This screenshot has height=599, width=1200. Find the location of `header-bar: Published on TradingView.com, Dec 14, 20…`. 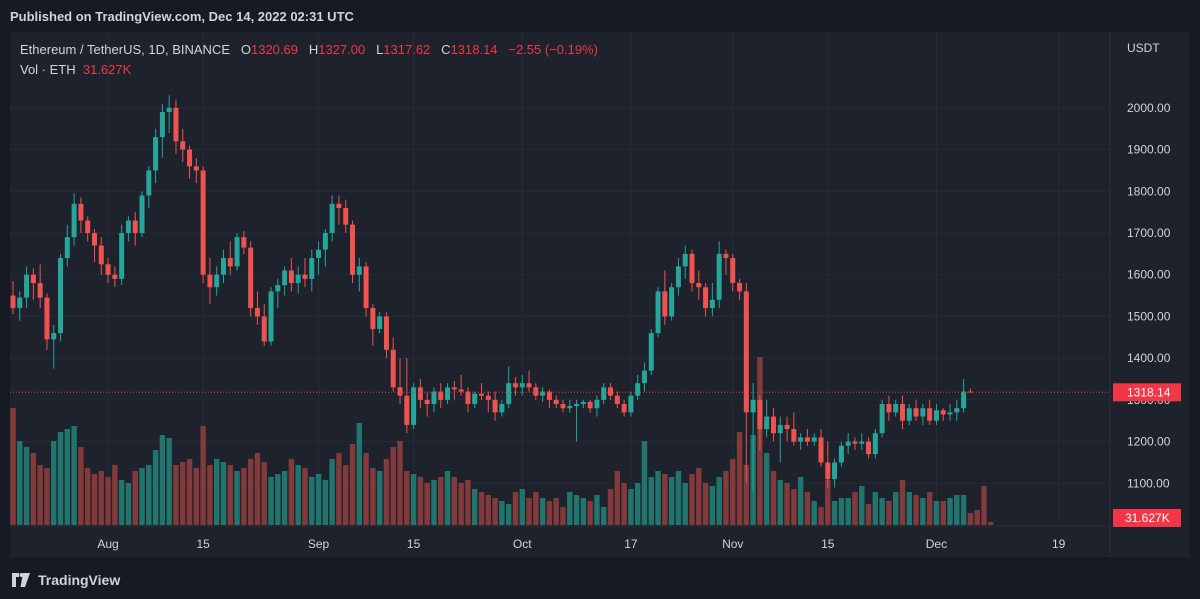

header-bar: Published on TradingView.com, Dec 14, 20… is located at coordinates (600, 16).